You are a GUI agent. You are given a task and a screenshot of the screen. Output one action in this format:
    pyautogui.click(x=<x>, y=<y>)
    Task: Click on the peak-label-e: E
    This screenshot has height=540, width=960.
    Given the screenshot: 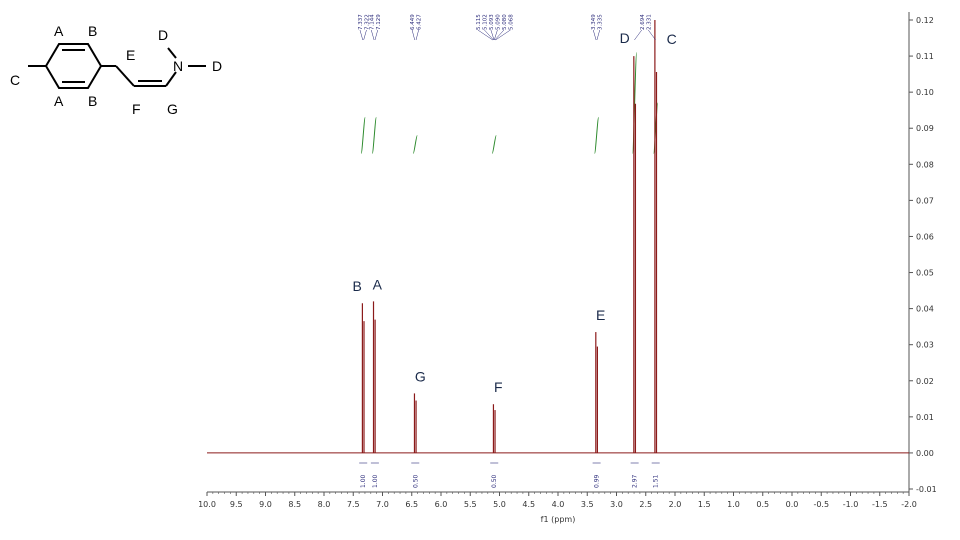 What is the action you would take?
    pyautogui.click(x=600, y=315)
    